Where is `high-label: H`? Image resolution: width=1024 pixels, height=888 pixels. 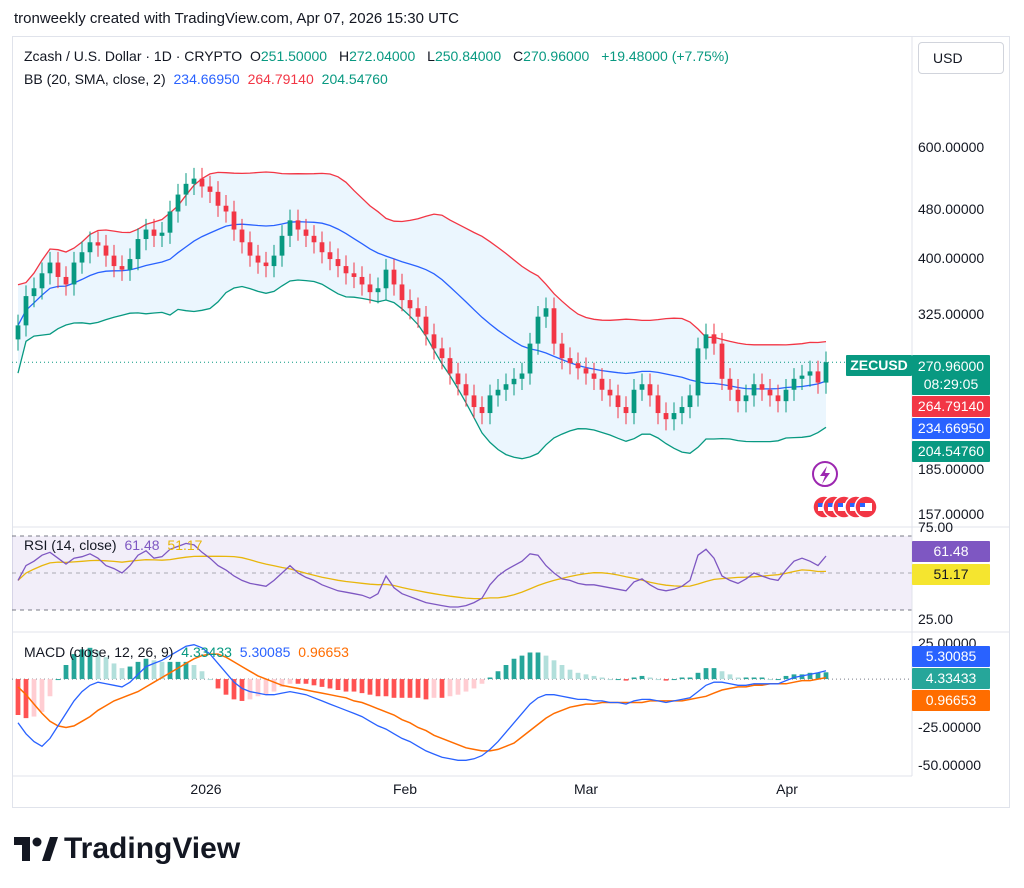 high-label: H is located at coordinates (344, 56).